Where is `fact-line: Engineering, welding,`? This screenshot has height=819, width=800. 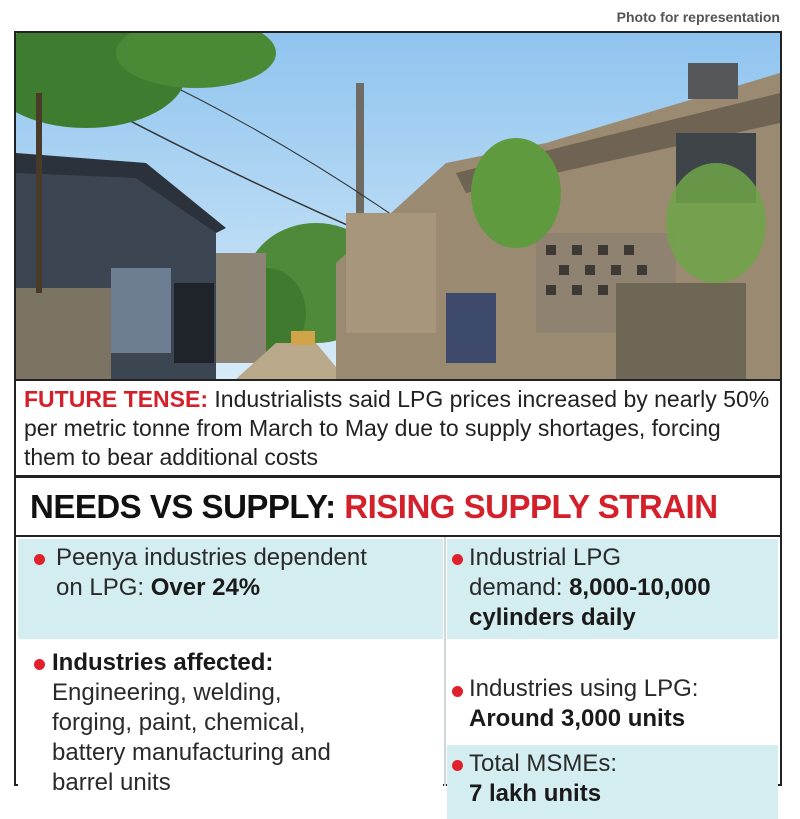
fact-line: Engineering, welding, is located at coordinates (167, 692).